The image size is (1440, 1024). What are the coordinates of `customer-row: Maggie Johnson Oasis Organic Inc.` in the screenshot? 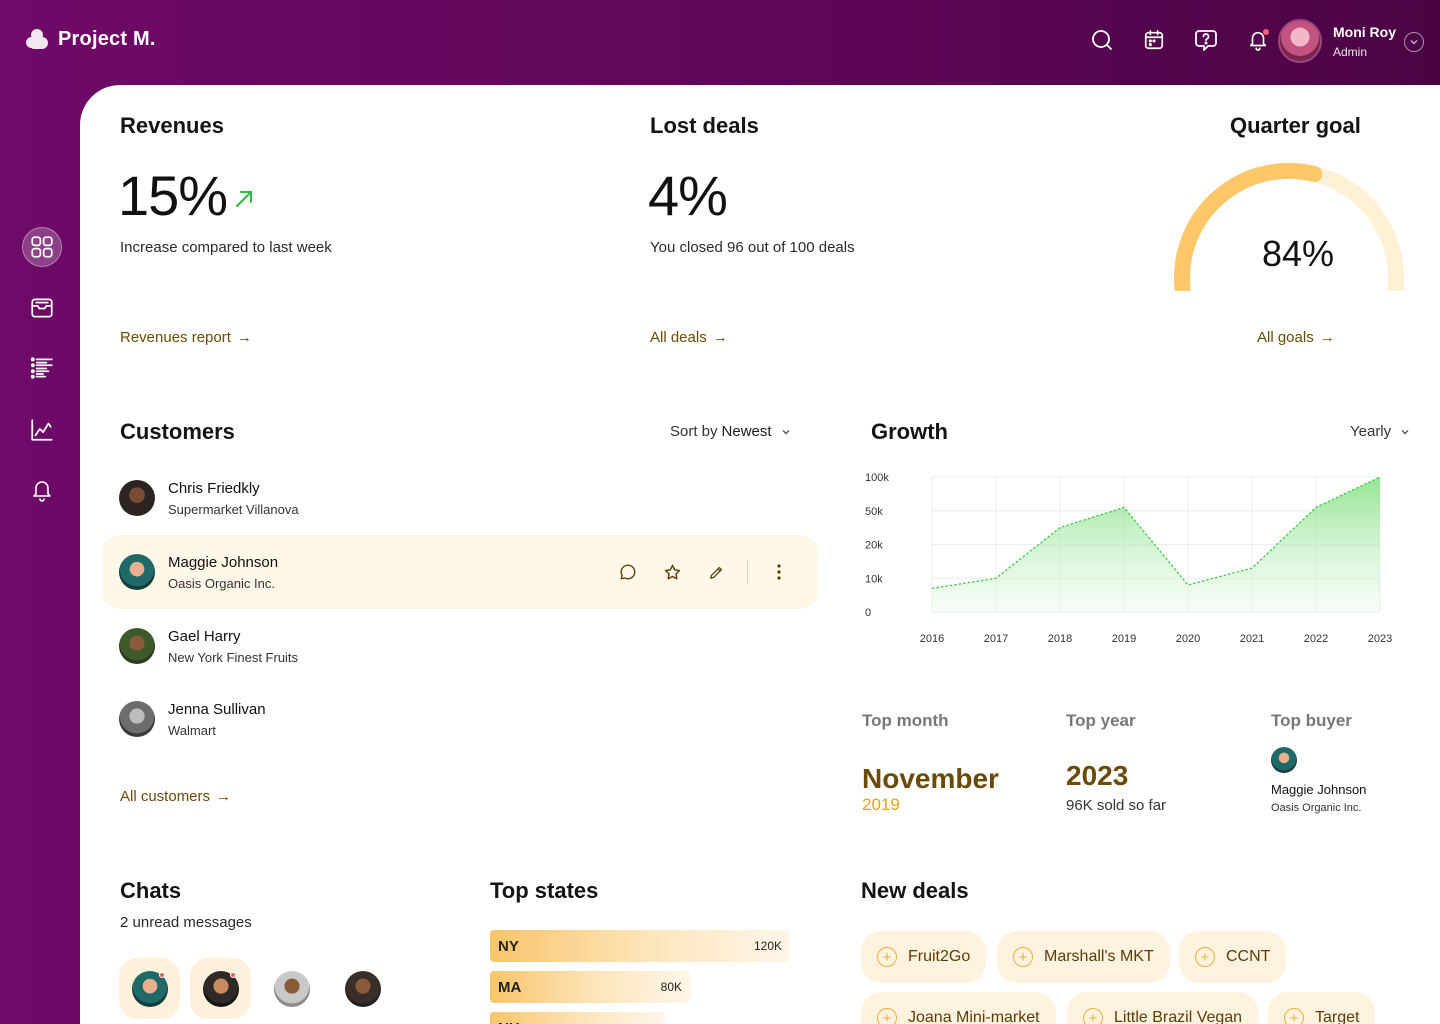 It's located at (460, 572).